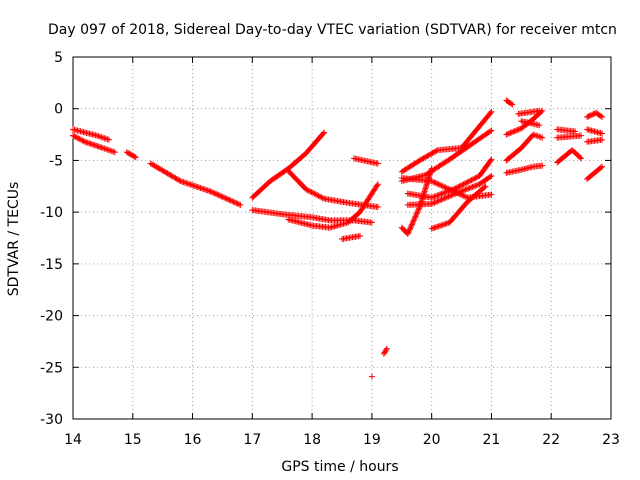 The height and width of the screenshot is (480, 640). I want to click on y-tick-label: -20, so click(51, 317).